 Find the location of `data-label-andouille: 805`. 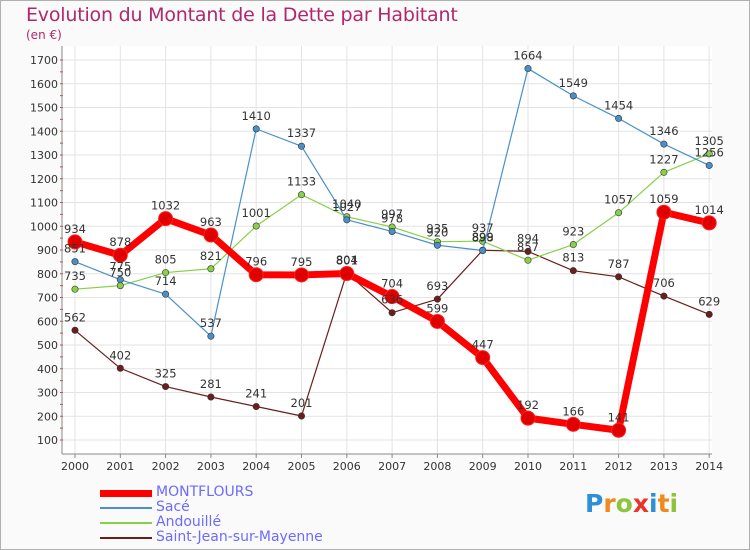

data-label-andouille: 805 is located at coordinates (166, 260).